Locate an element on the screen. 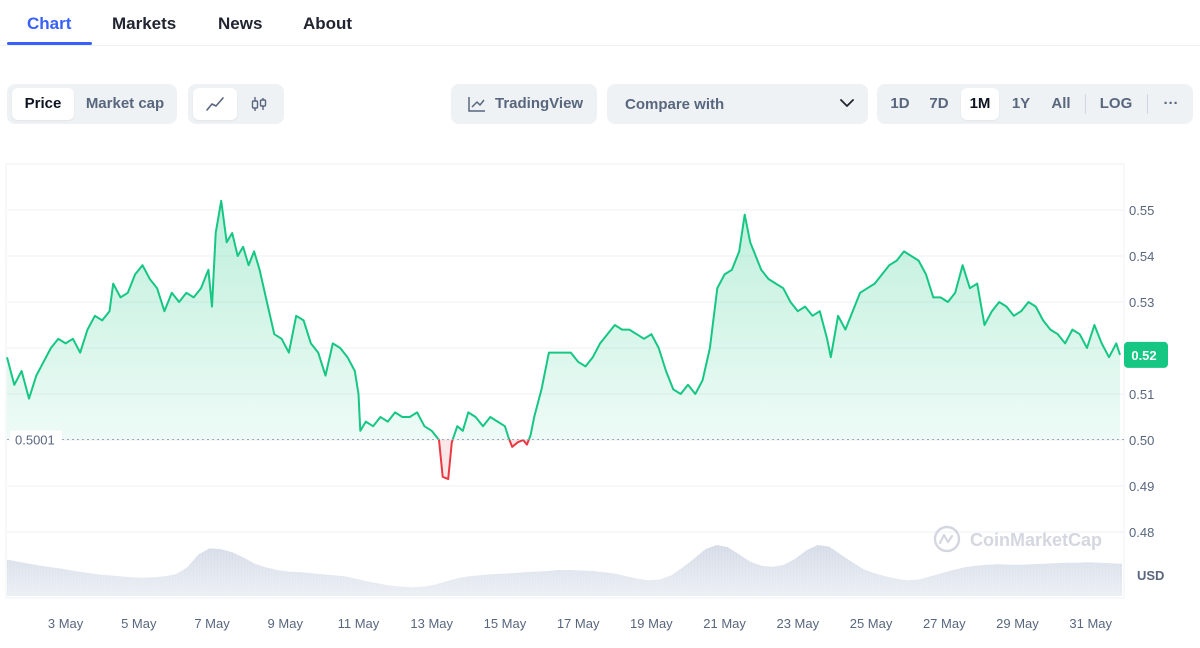 The height and width of the screenshot is (648, 1200). range-7d-button: 7D is located at coordinates (939, 103).